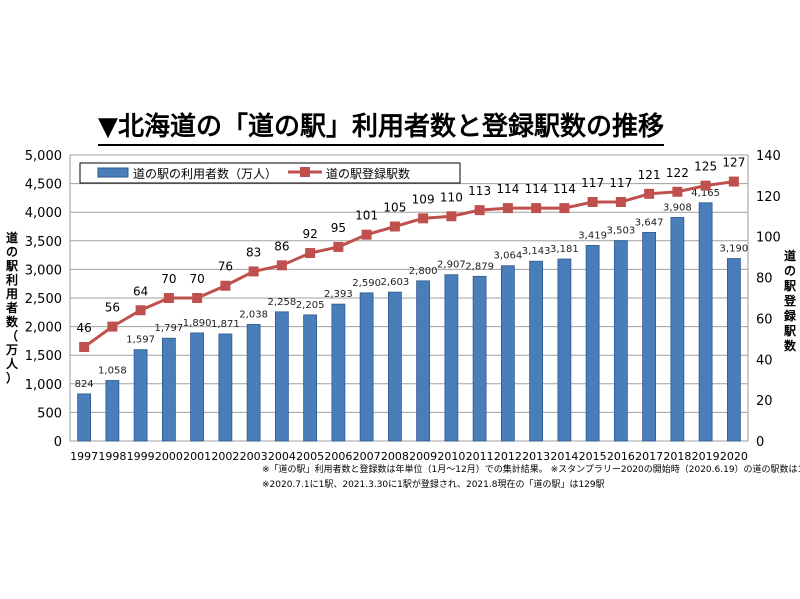 This screenshot has width=800, height=599. What do you see at coordinates (310, 305) in the screenshot?
I see `bar-data-label: 2,205` at bounding box center [310, 305].